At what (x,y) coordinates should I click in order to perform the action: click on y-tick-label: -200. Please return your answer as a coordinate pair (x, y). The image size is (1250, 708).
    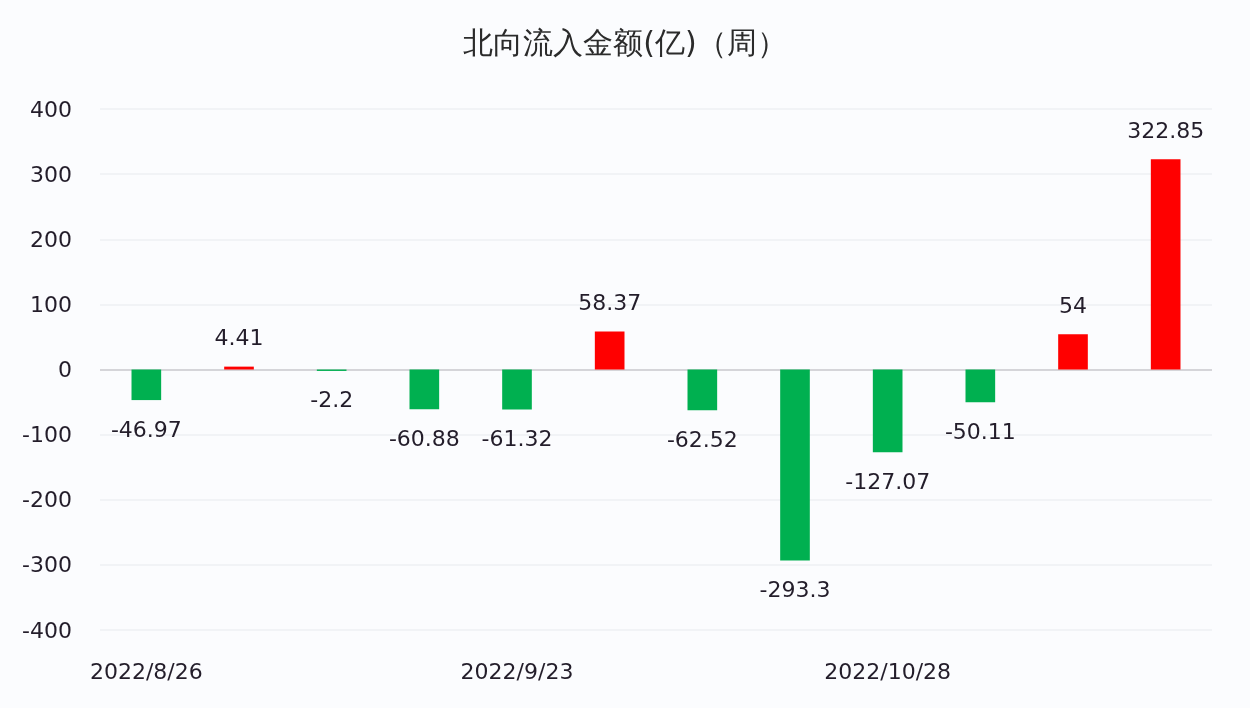
    Looking at the image, I should click on (47, 500).